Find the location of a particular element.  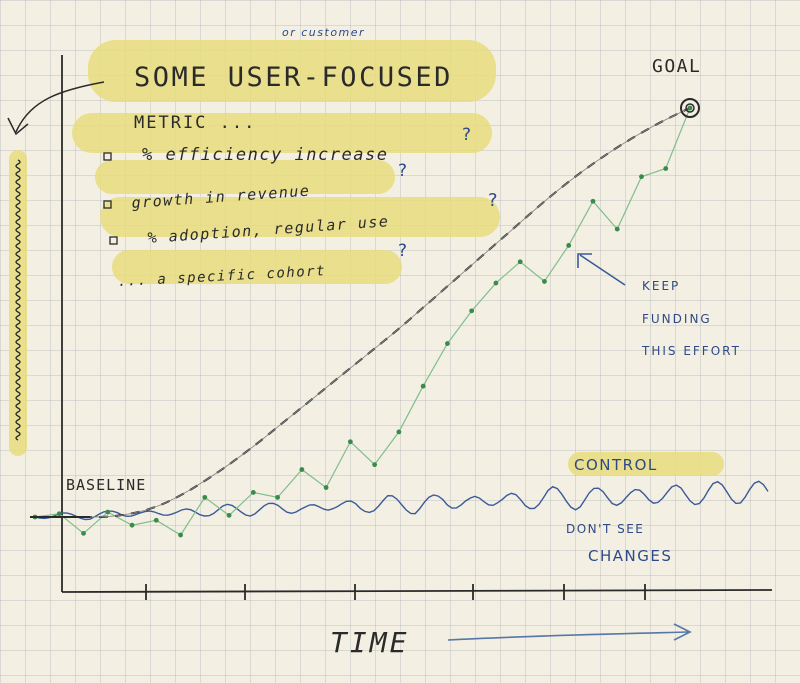

goal-label: GOAL is located at coordinates (676, 66).